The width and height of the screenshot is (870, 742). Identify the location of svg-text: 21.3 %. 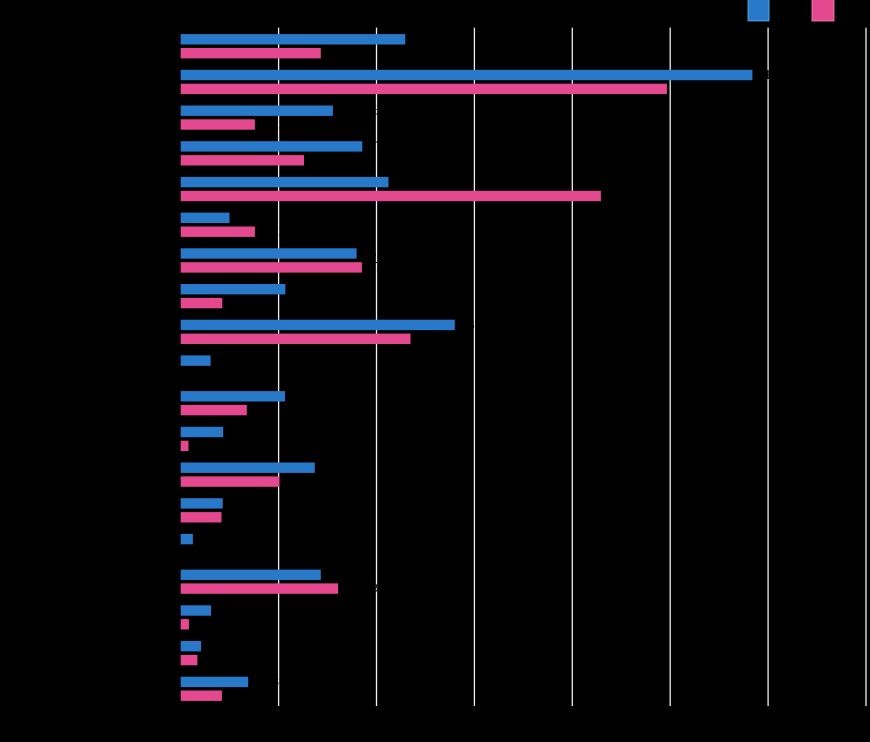
(311, 395).